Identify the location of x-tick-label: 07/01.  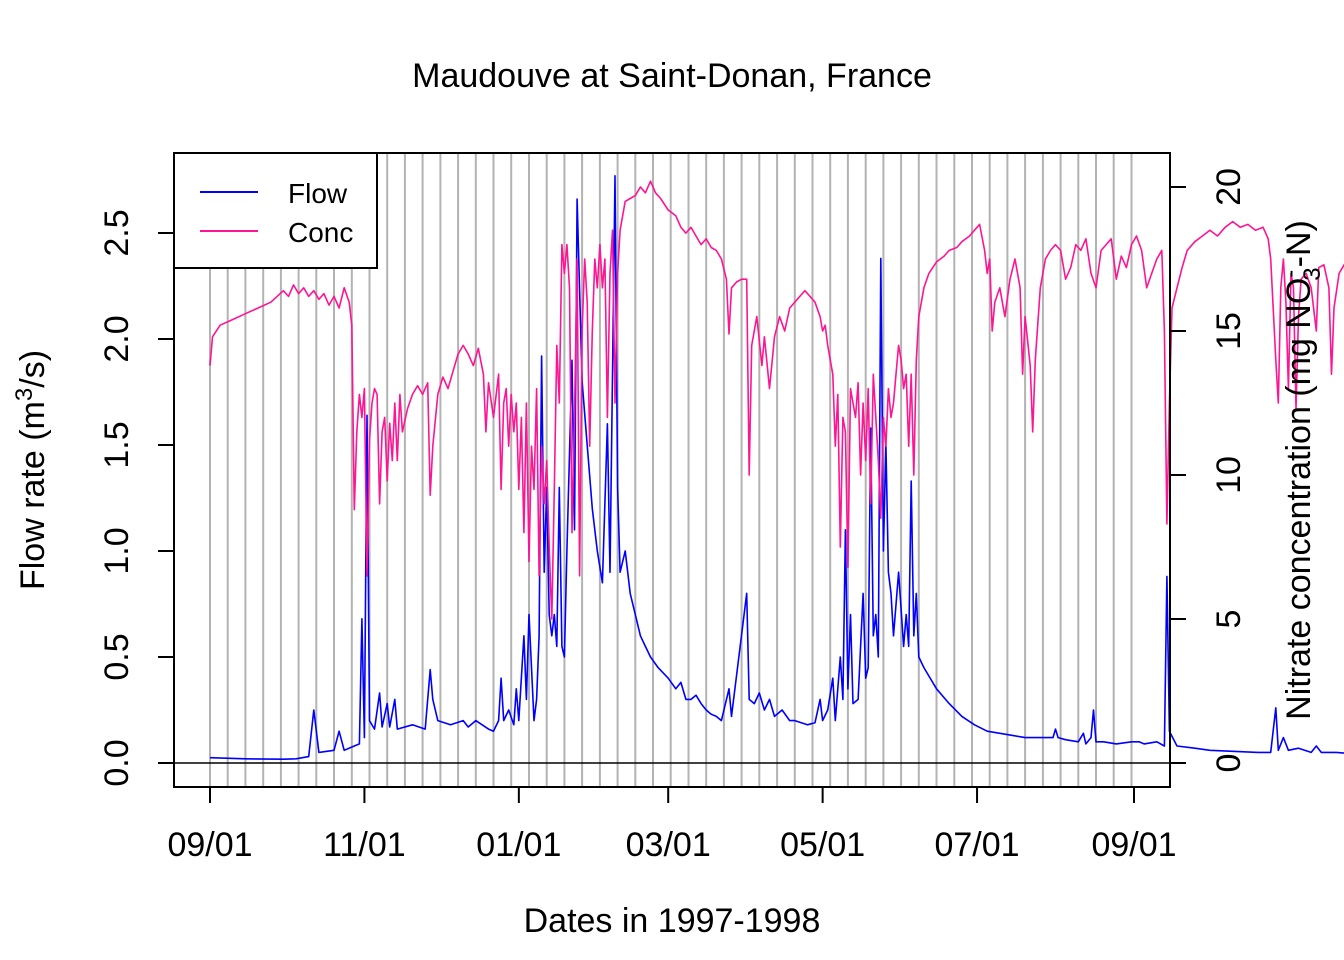
(976, 845).